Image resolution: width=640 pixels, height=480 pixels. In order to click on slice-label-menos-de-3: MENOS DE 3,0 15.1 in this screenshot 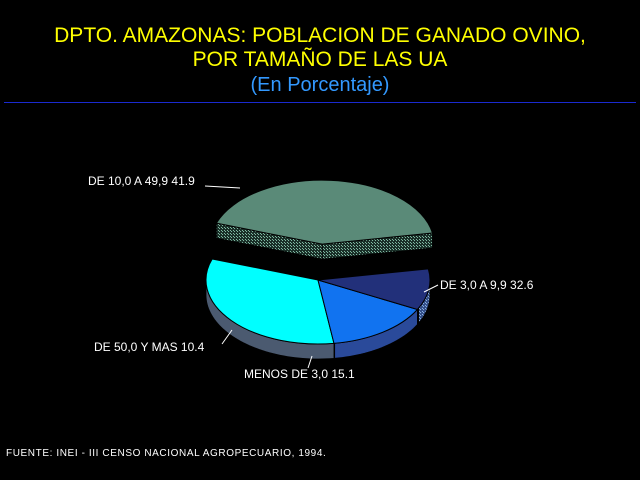, I will do `click(299, 374)`.